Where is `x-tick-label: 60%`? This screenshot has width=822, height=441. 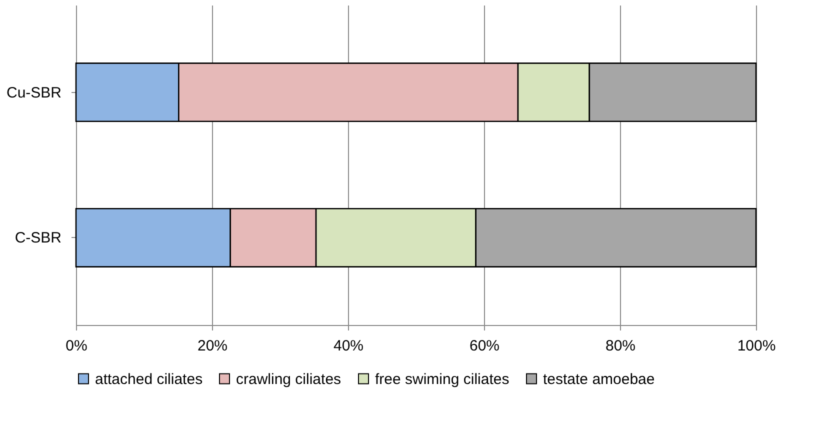 x-tick-label: 60% is located at coordinates (484, 346).